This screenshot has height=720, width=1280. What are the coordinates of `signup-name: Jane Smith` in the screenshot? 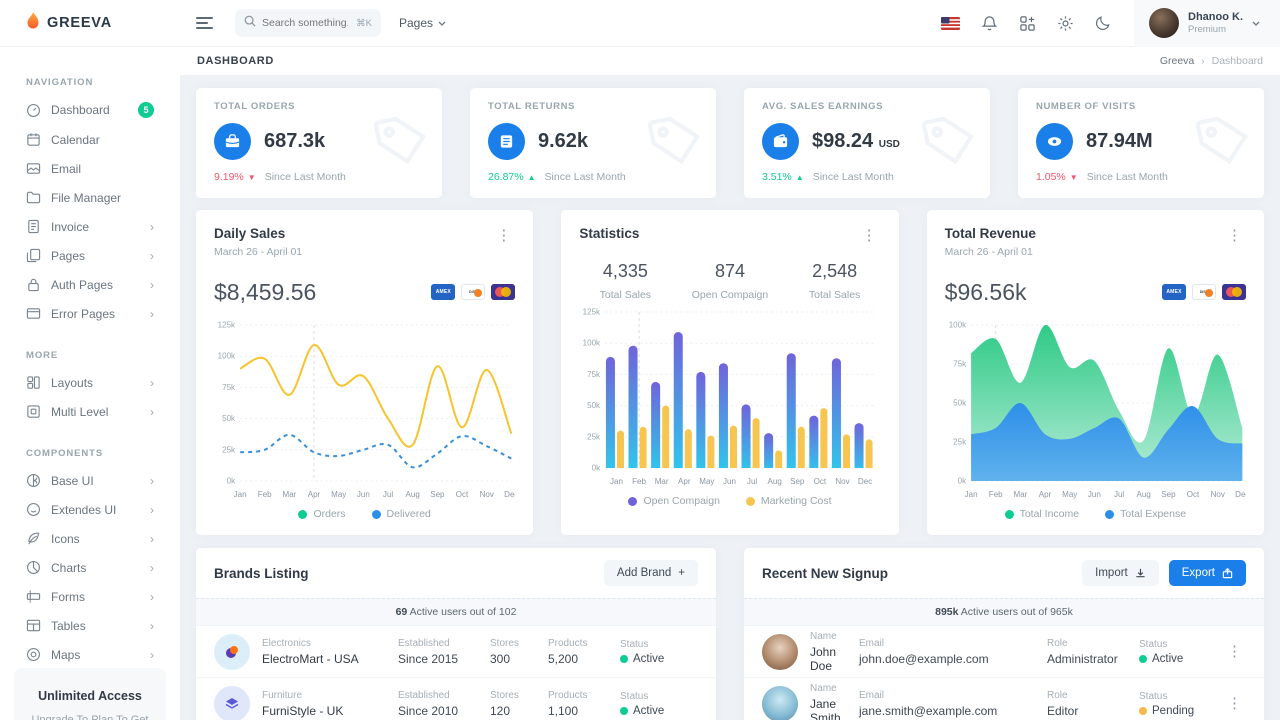 It's located at (825, 708).